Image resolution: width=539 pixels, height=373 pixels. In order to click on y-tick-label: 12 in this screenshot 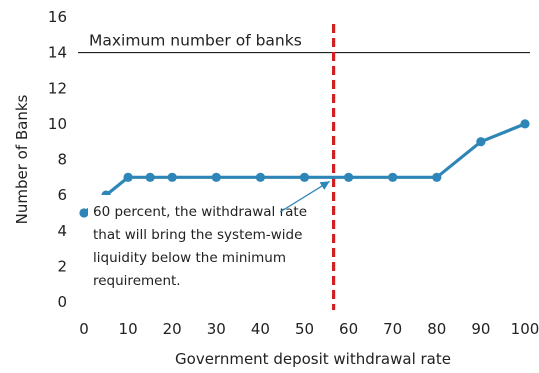, I will do `click(57, 88)`.